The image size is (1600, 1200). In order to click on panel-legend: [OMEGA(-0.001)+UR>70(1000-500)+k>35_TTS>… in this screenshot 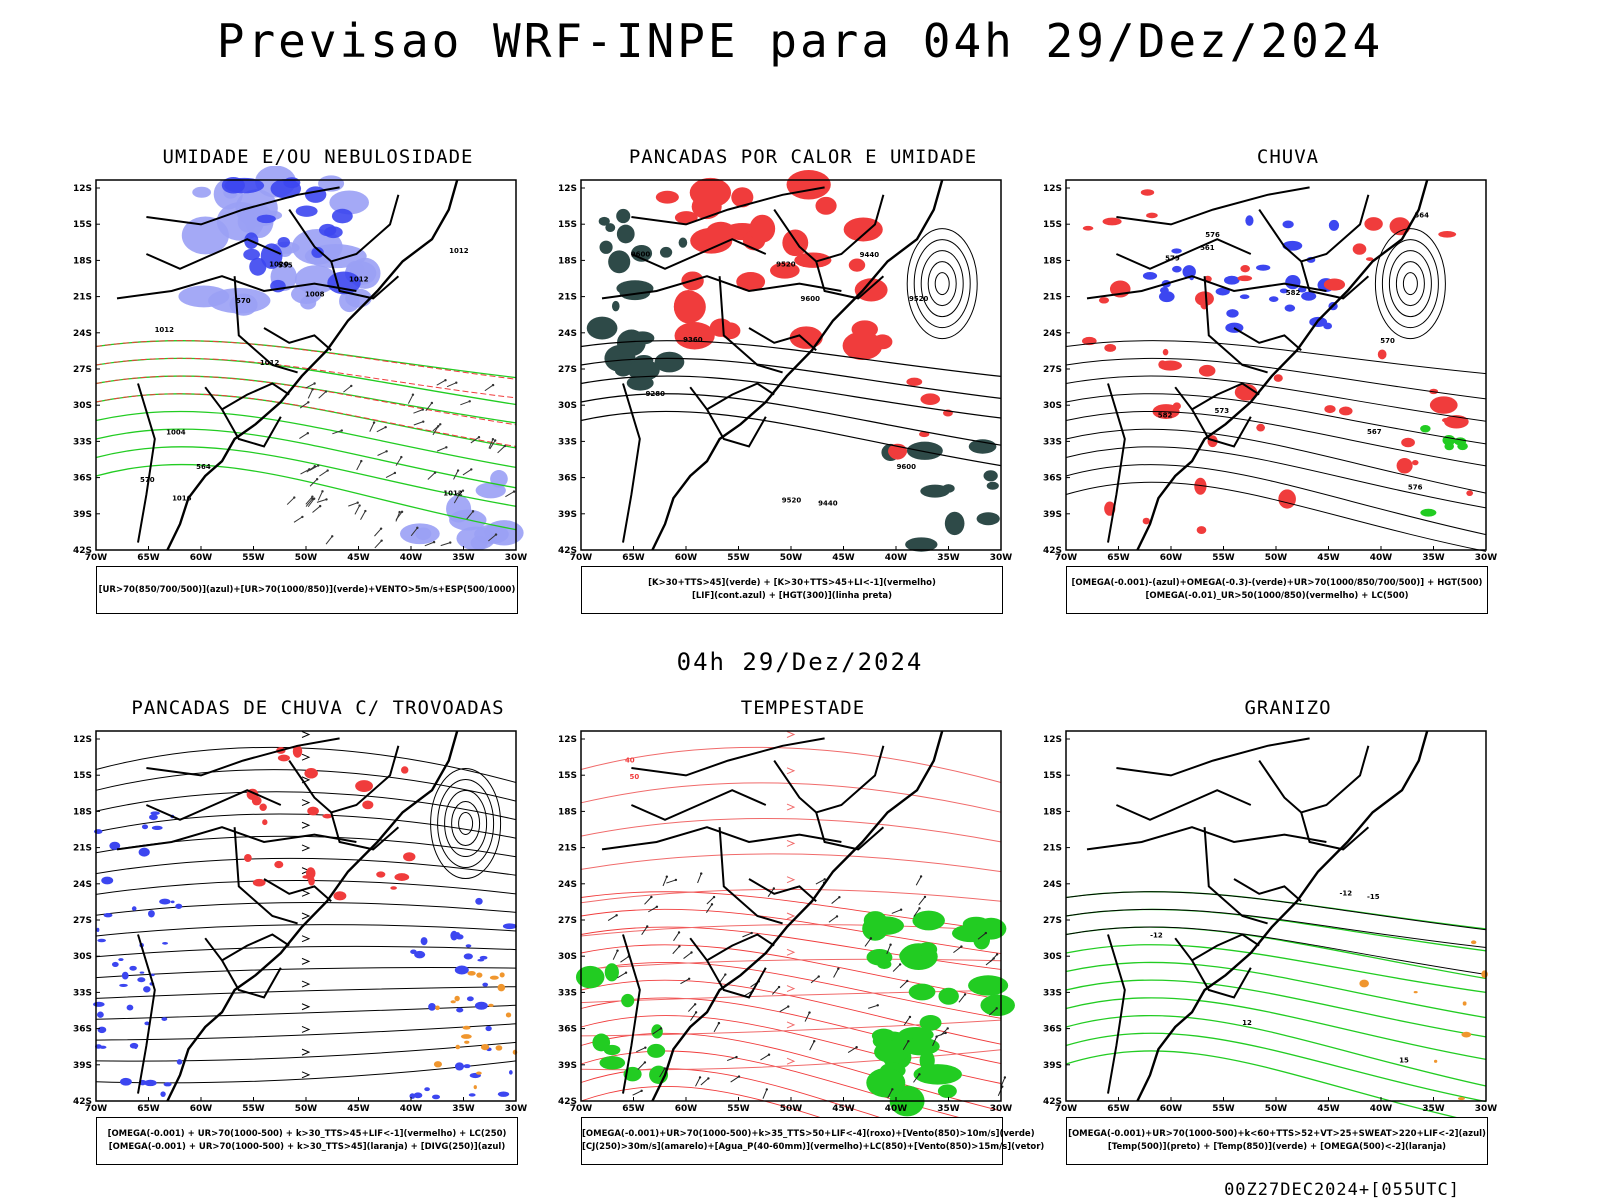, I will do `click(812, 1141)`.